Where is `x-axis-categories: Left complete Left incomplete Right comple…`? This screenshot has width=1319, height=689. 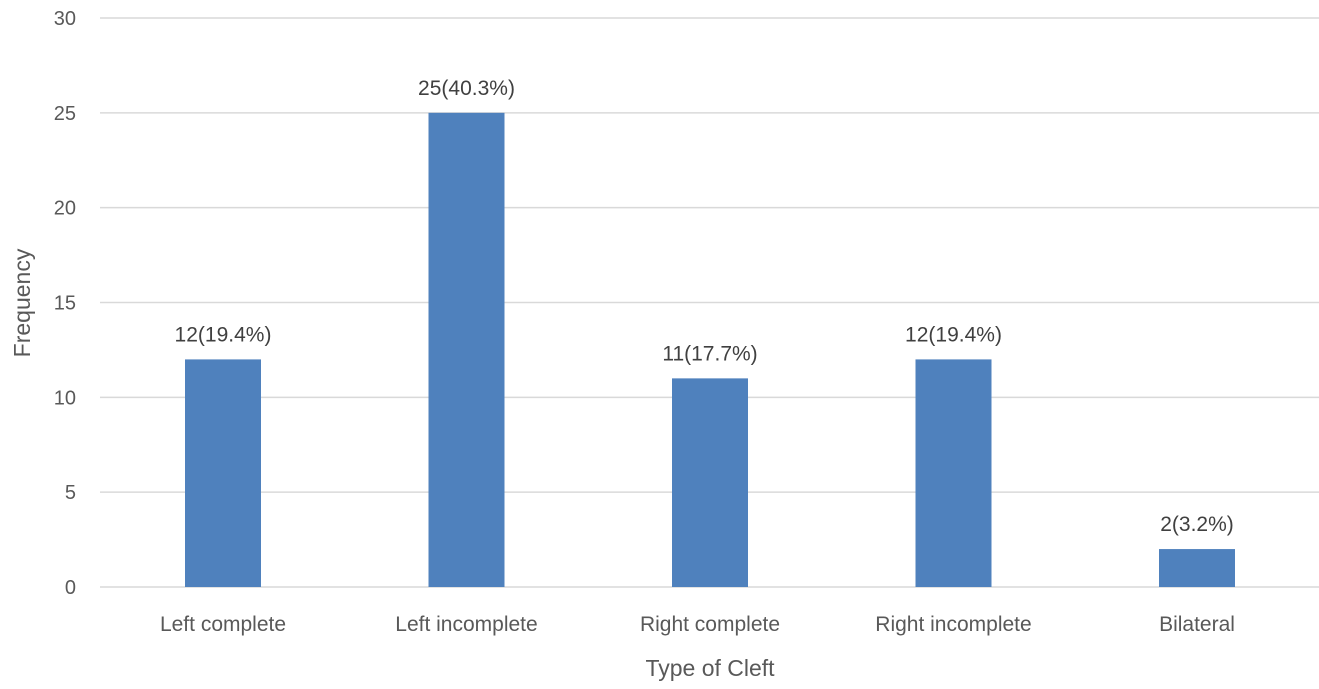
x-axis-categories: Left complete Left incomplete Right comple… is located at coordinates (697, 624).